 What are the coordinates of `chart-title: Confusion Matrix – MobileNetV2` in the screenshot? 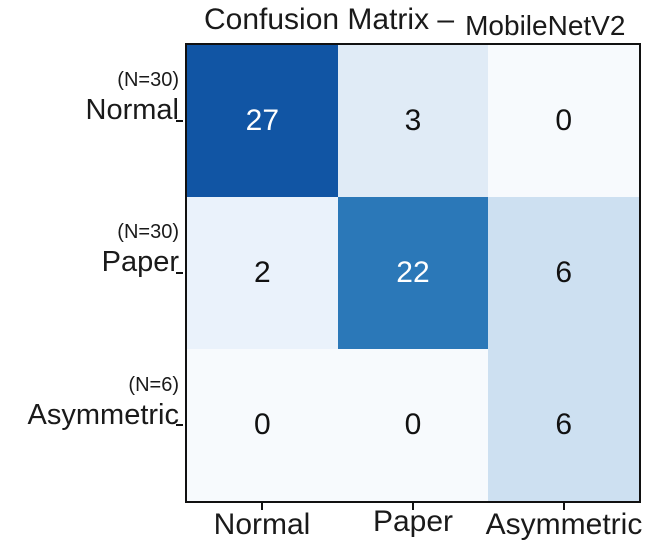 It's located at (414, 22).